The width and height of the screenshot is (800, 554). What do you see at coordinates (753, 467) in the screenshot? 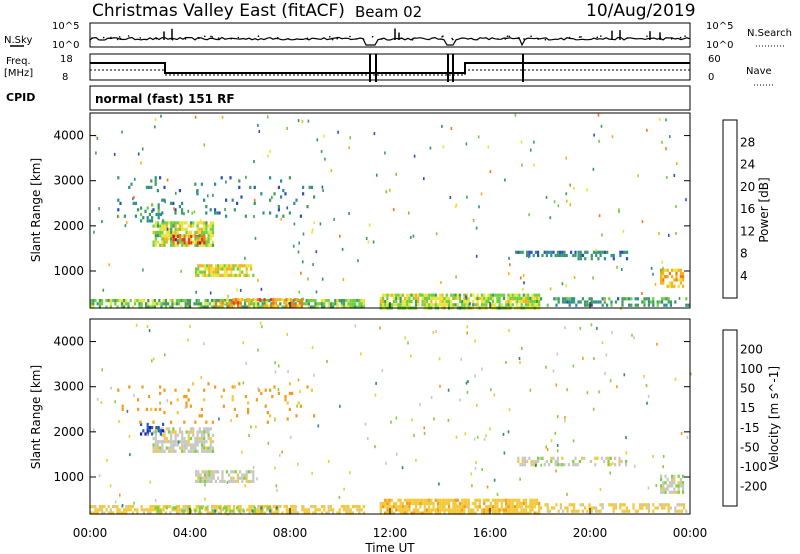
I see `colorbar-tick-label: -100` at bounding box center [753, 467].